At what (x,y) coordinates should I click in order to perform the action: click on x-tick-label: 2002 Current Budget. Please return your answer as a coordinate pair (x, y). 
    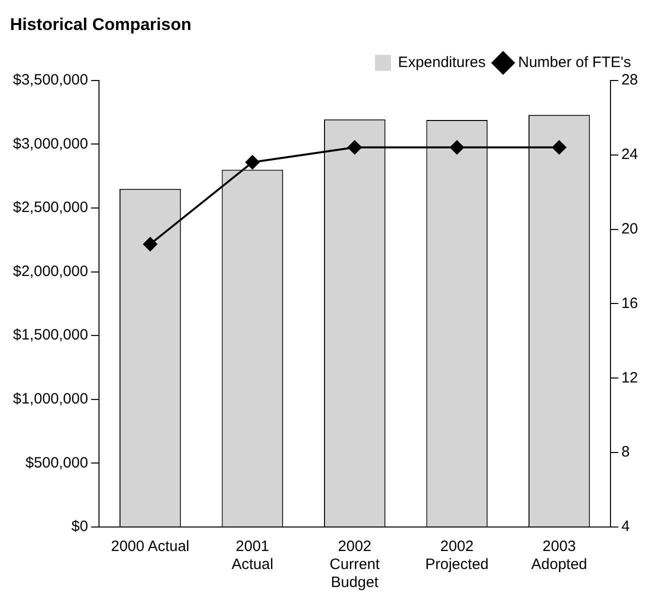
    Looking at the image, I should click on (355, 565).